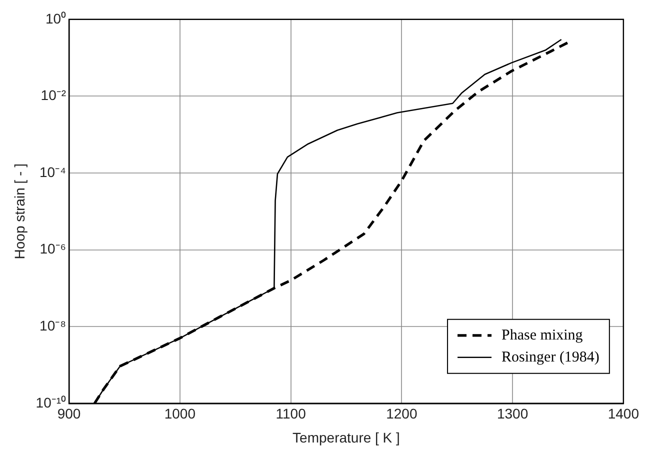 This screenshot has width=650, height=459. Describe the element at coordinates (291, 414) in the screenshot. I see `x-tick-label: 1100` at that location.